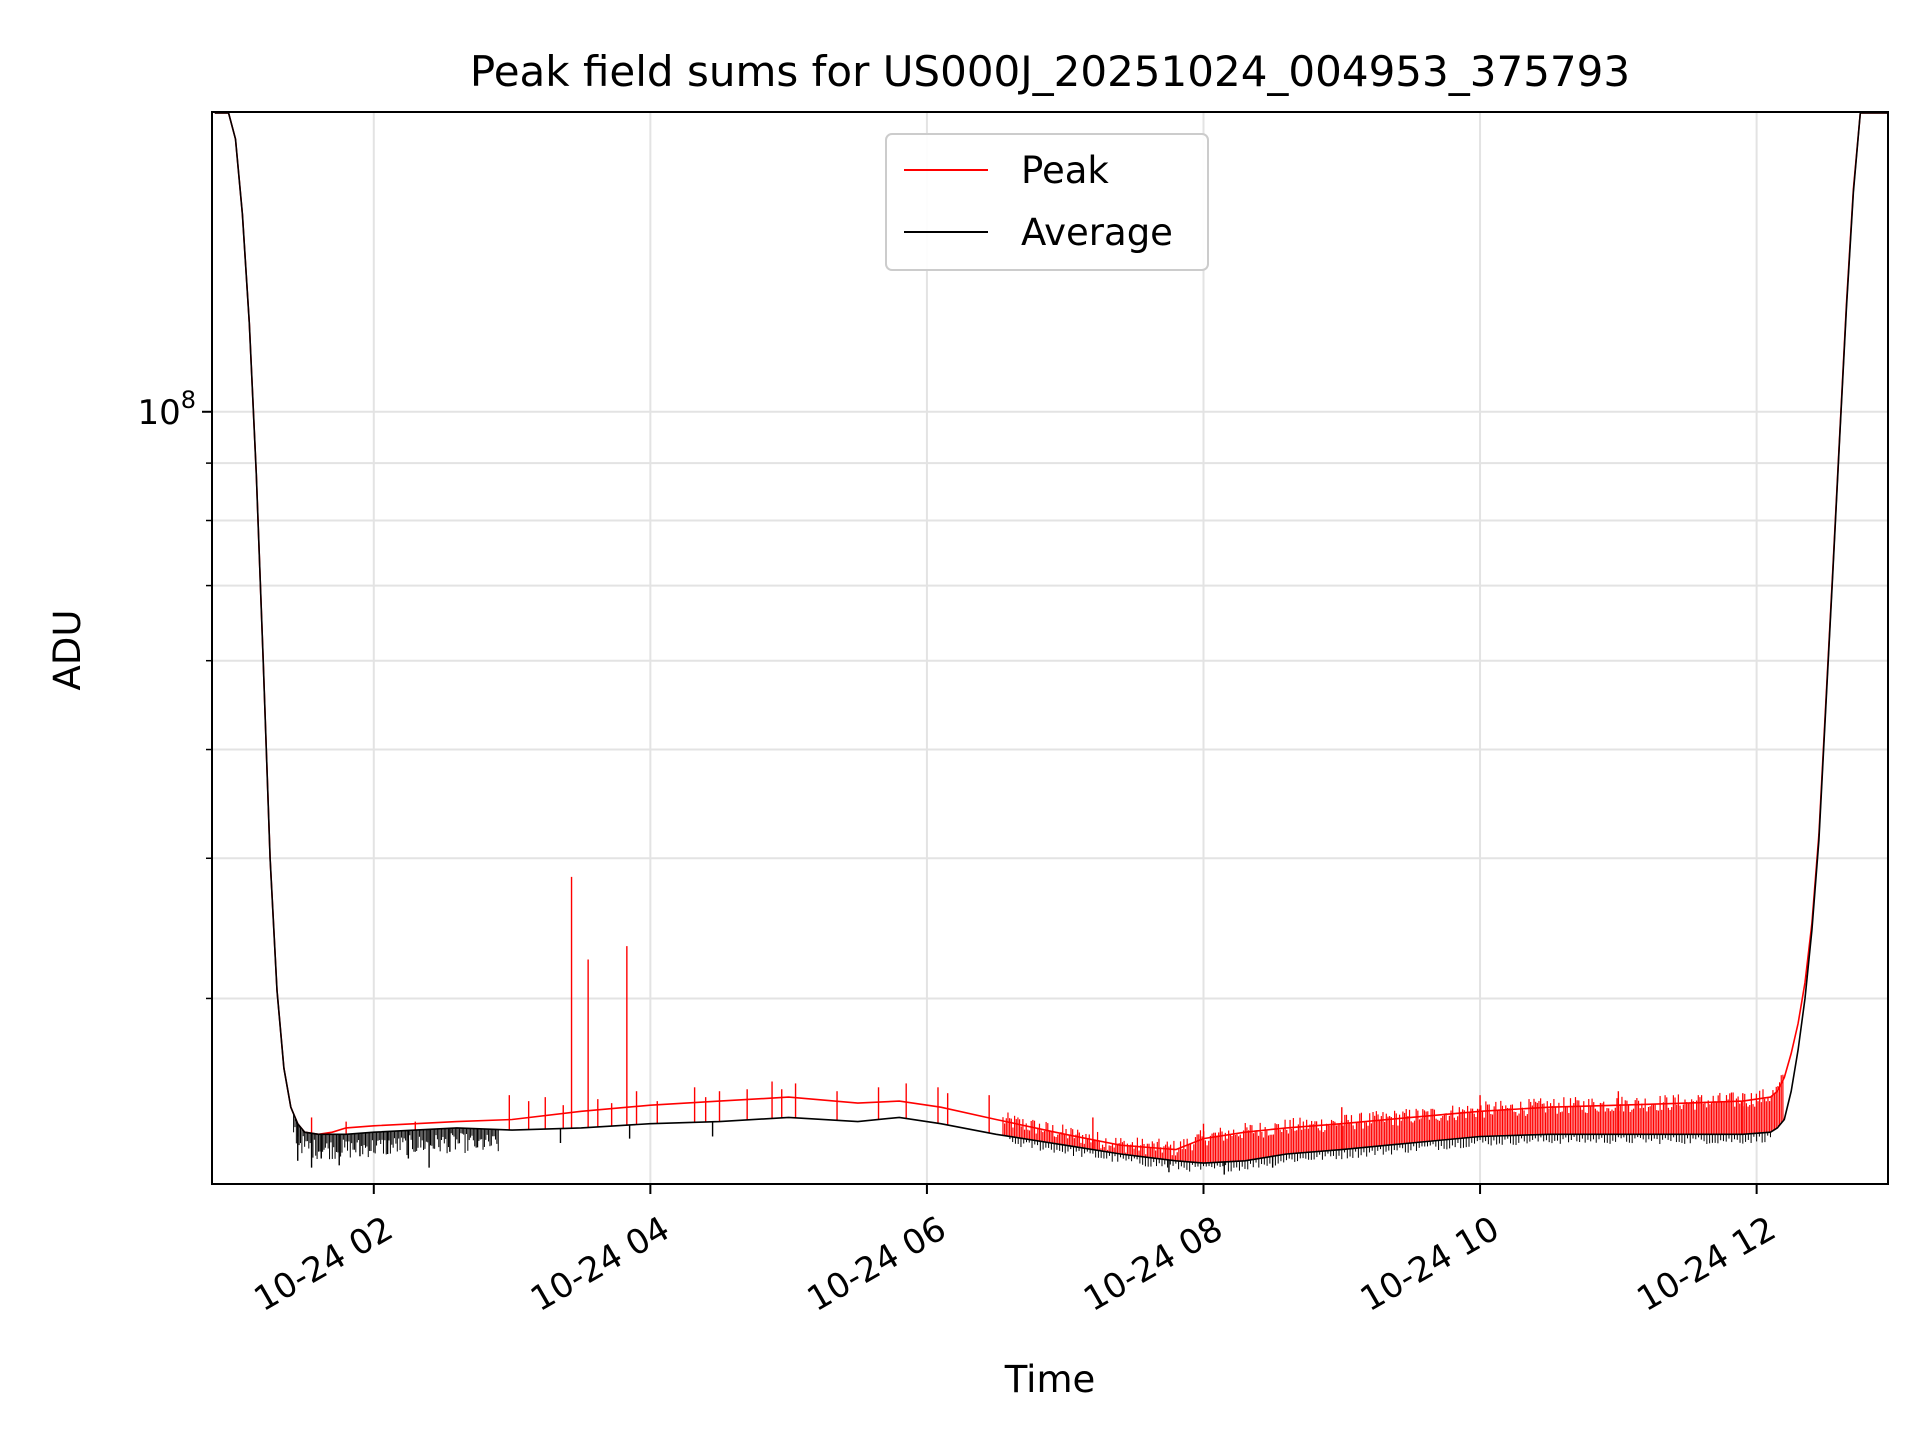 This screenshot has height=1440, width=1920. I want to click on y-axis-label: ADU, so click(67, 650).